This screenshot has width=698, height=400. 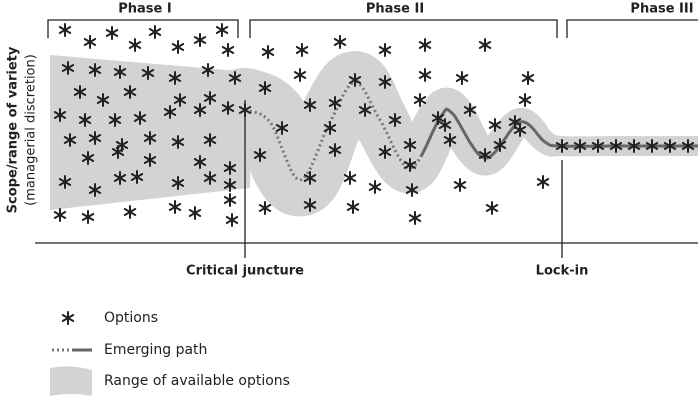 I want to click on emerging-path-dotted, so click(x=333, y=131).